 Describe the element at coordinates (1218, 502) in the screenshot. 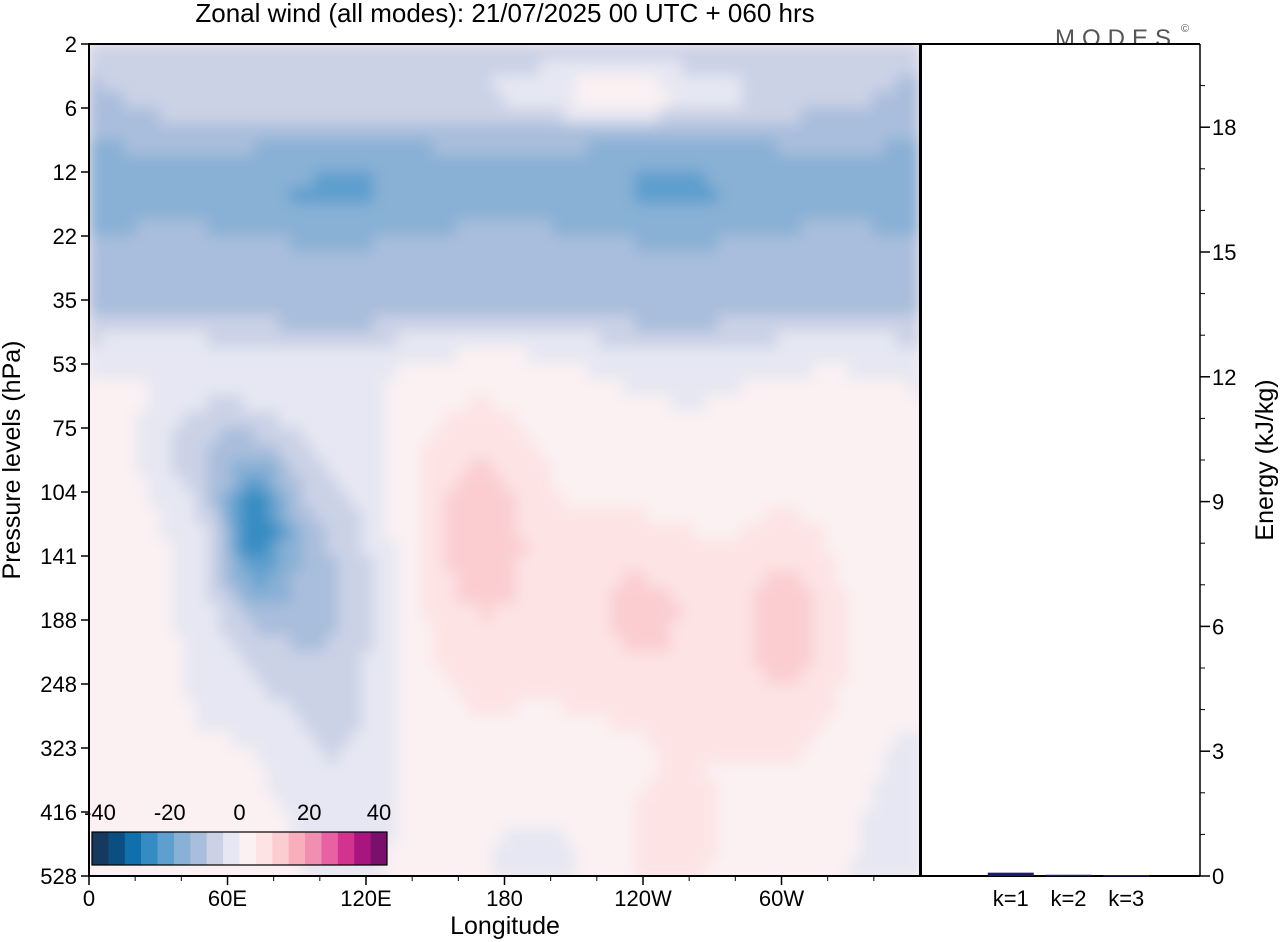

I see `energy-tick-label: 9` at that location.